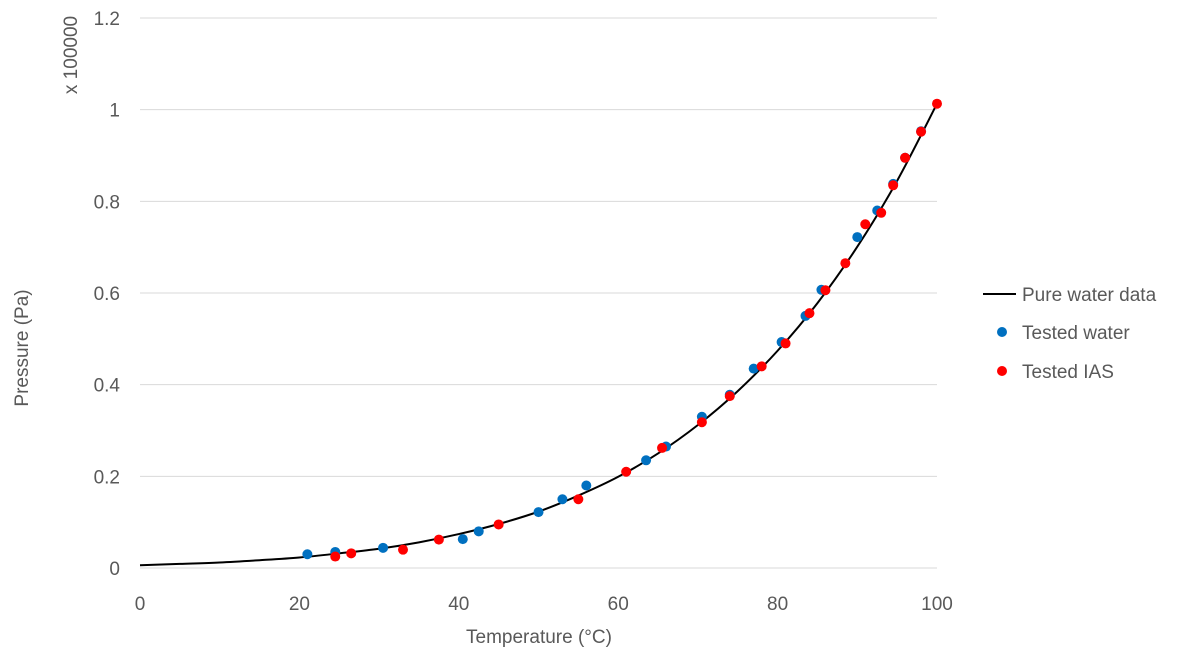 The image size is (1189, 653). Describe the element at coordinates (1002, 371) in the screenshot. I see `legend-marker-tested-ias` at that location.